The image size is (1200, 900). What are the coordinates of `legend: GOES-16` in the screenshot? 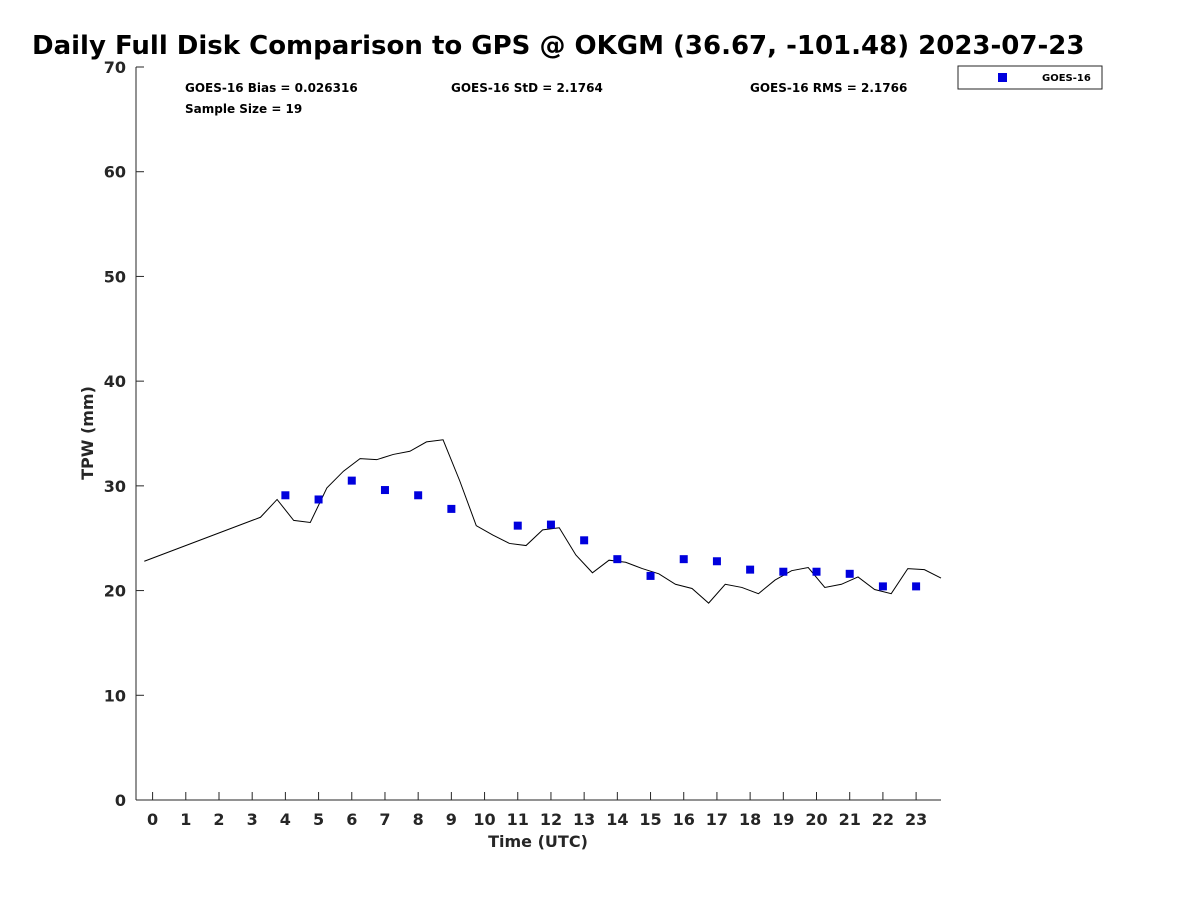 It's located at (1030, 77).